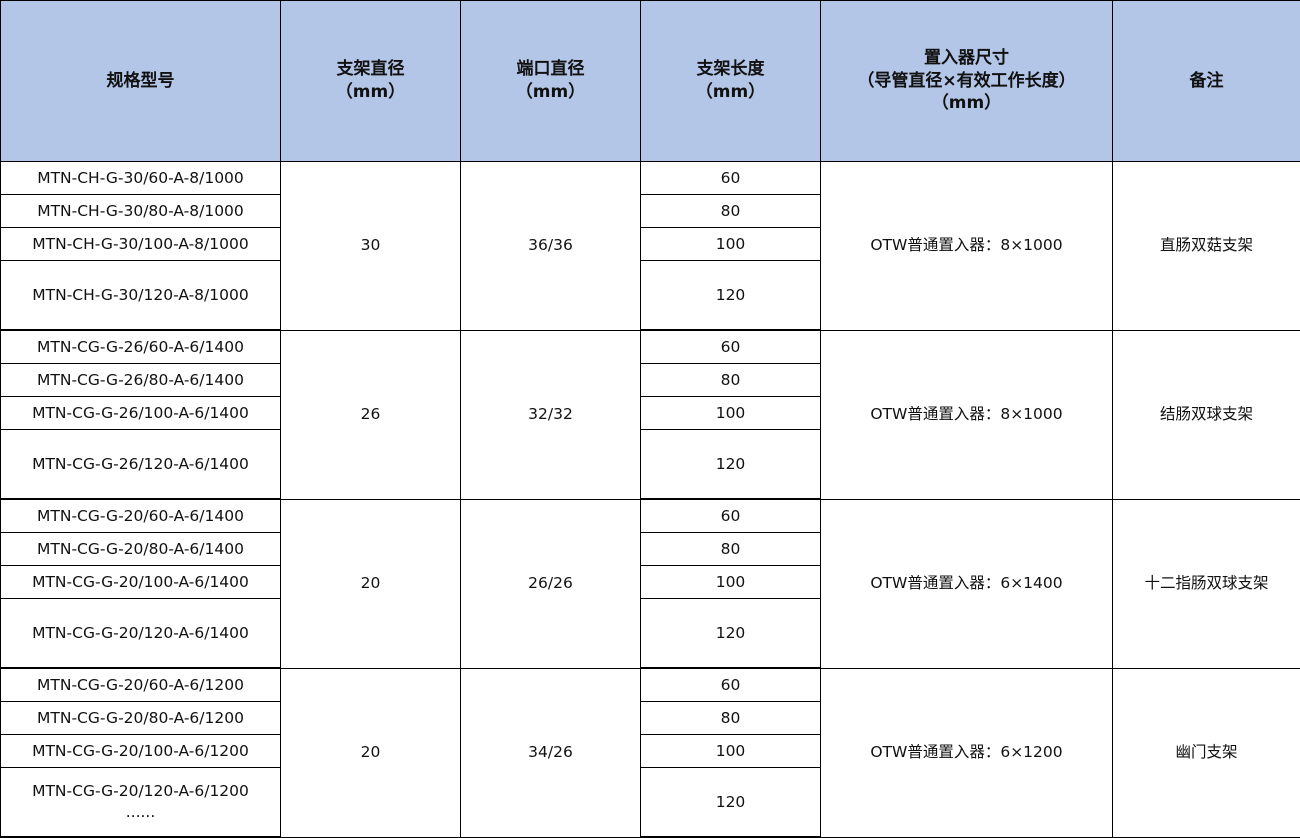  Describe the element at coordinates (967, 752) in the screenshot. I see `introducer-cell: OTW普通置入器：6×1200` at that location.